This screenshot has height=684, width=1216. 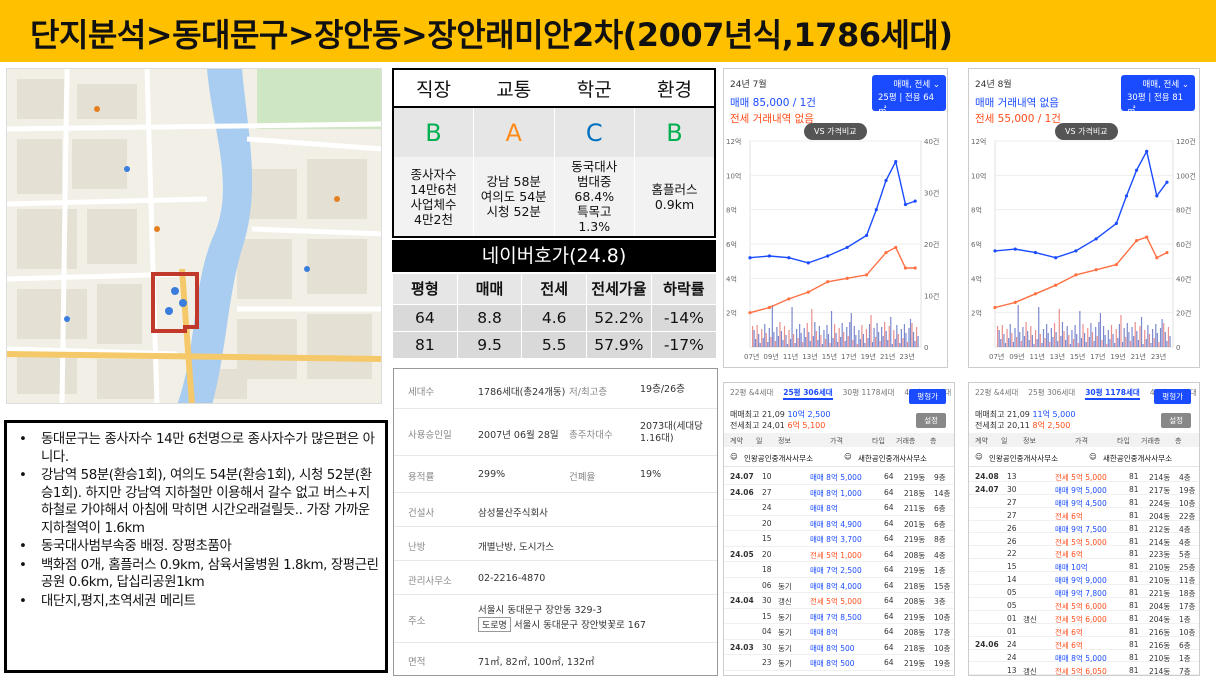 I want to click on info-label: 건폐율, so click(x=582, y=477).